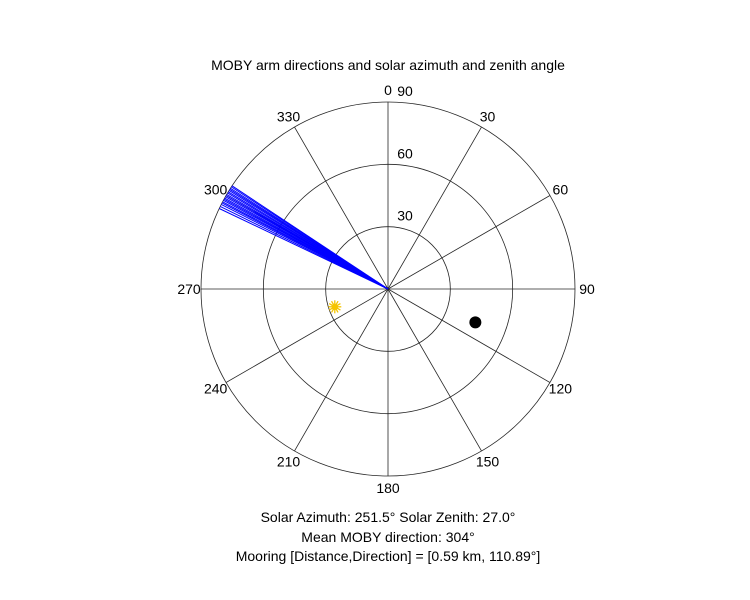 This screenshot has width=750, height=600. Describe the element at coordinates (388, 537) in the screenshot. I see `moby-direction-caption: Mean MOBY direction: 304°` at that location.